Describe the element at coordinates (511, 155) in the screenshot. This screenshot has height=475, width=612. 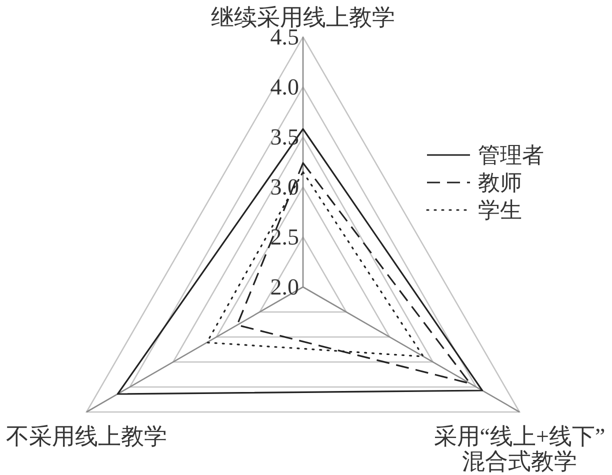
I see `legend-label: 管理者` at that location.